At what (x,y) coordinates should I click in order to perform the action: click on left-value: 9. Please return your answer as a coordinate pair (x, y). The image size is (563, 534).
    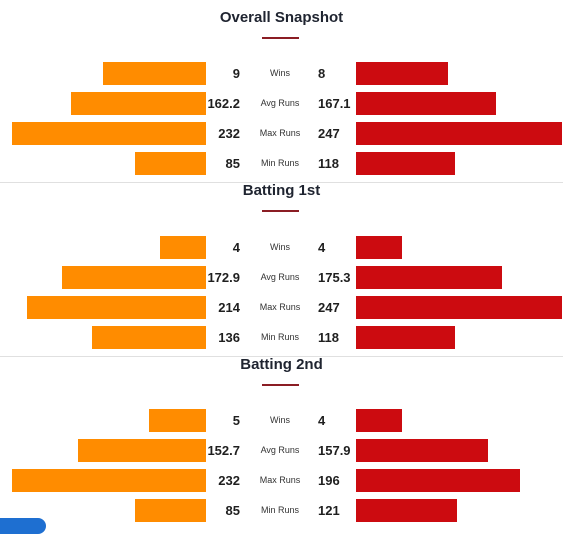
    Looking at the image, I should click on (236, 73).